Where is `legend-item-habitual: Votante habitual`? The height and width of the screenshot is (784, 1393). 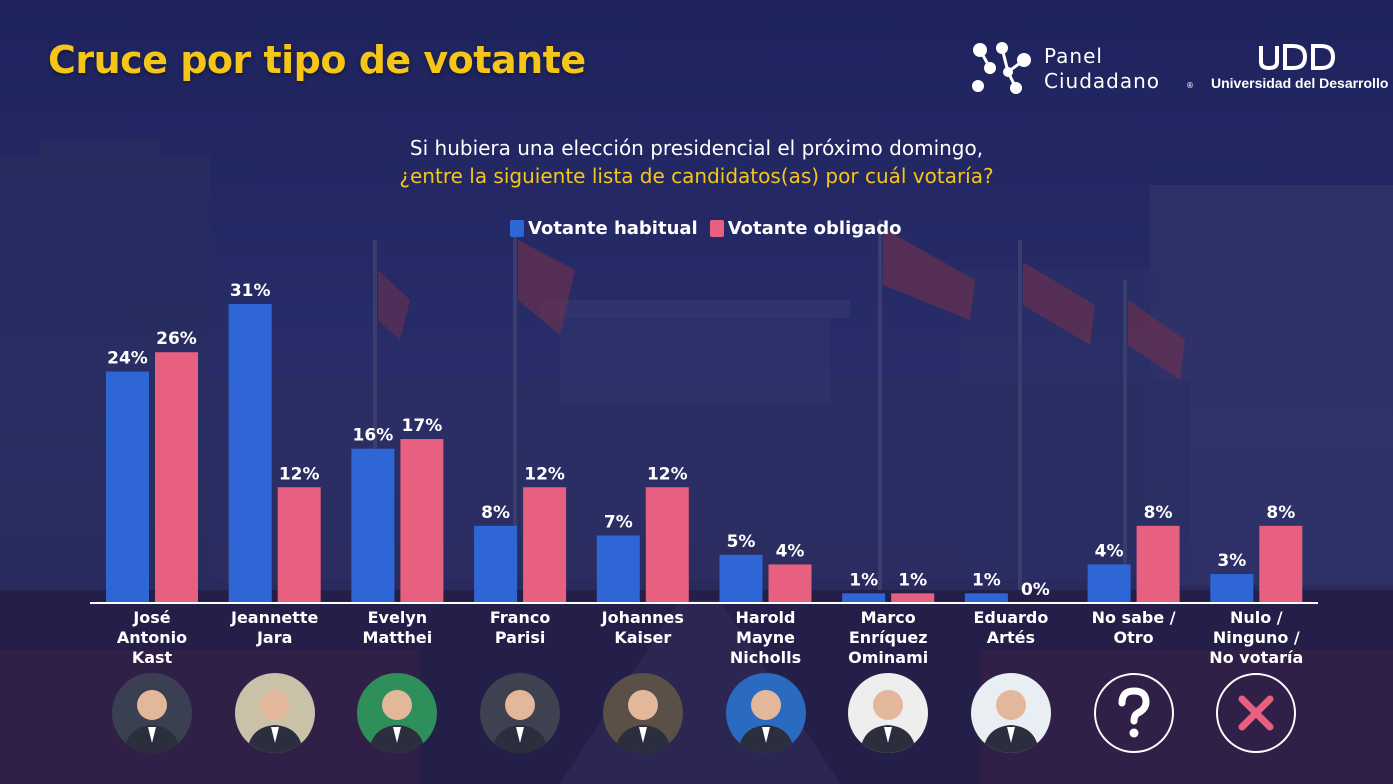
legend-item-habitual: Votante habitual is located at coordinates (604, 228).